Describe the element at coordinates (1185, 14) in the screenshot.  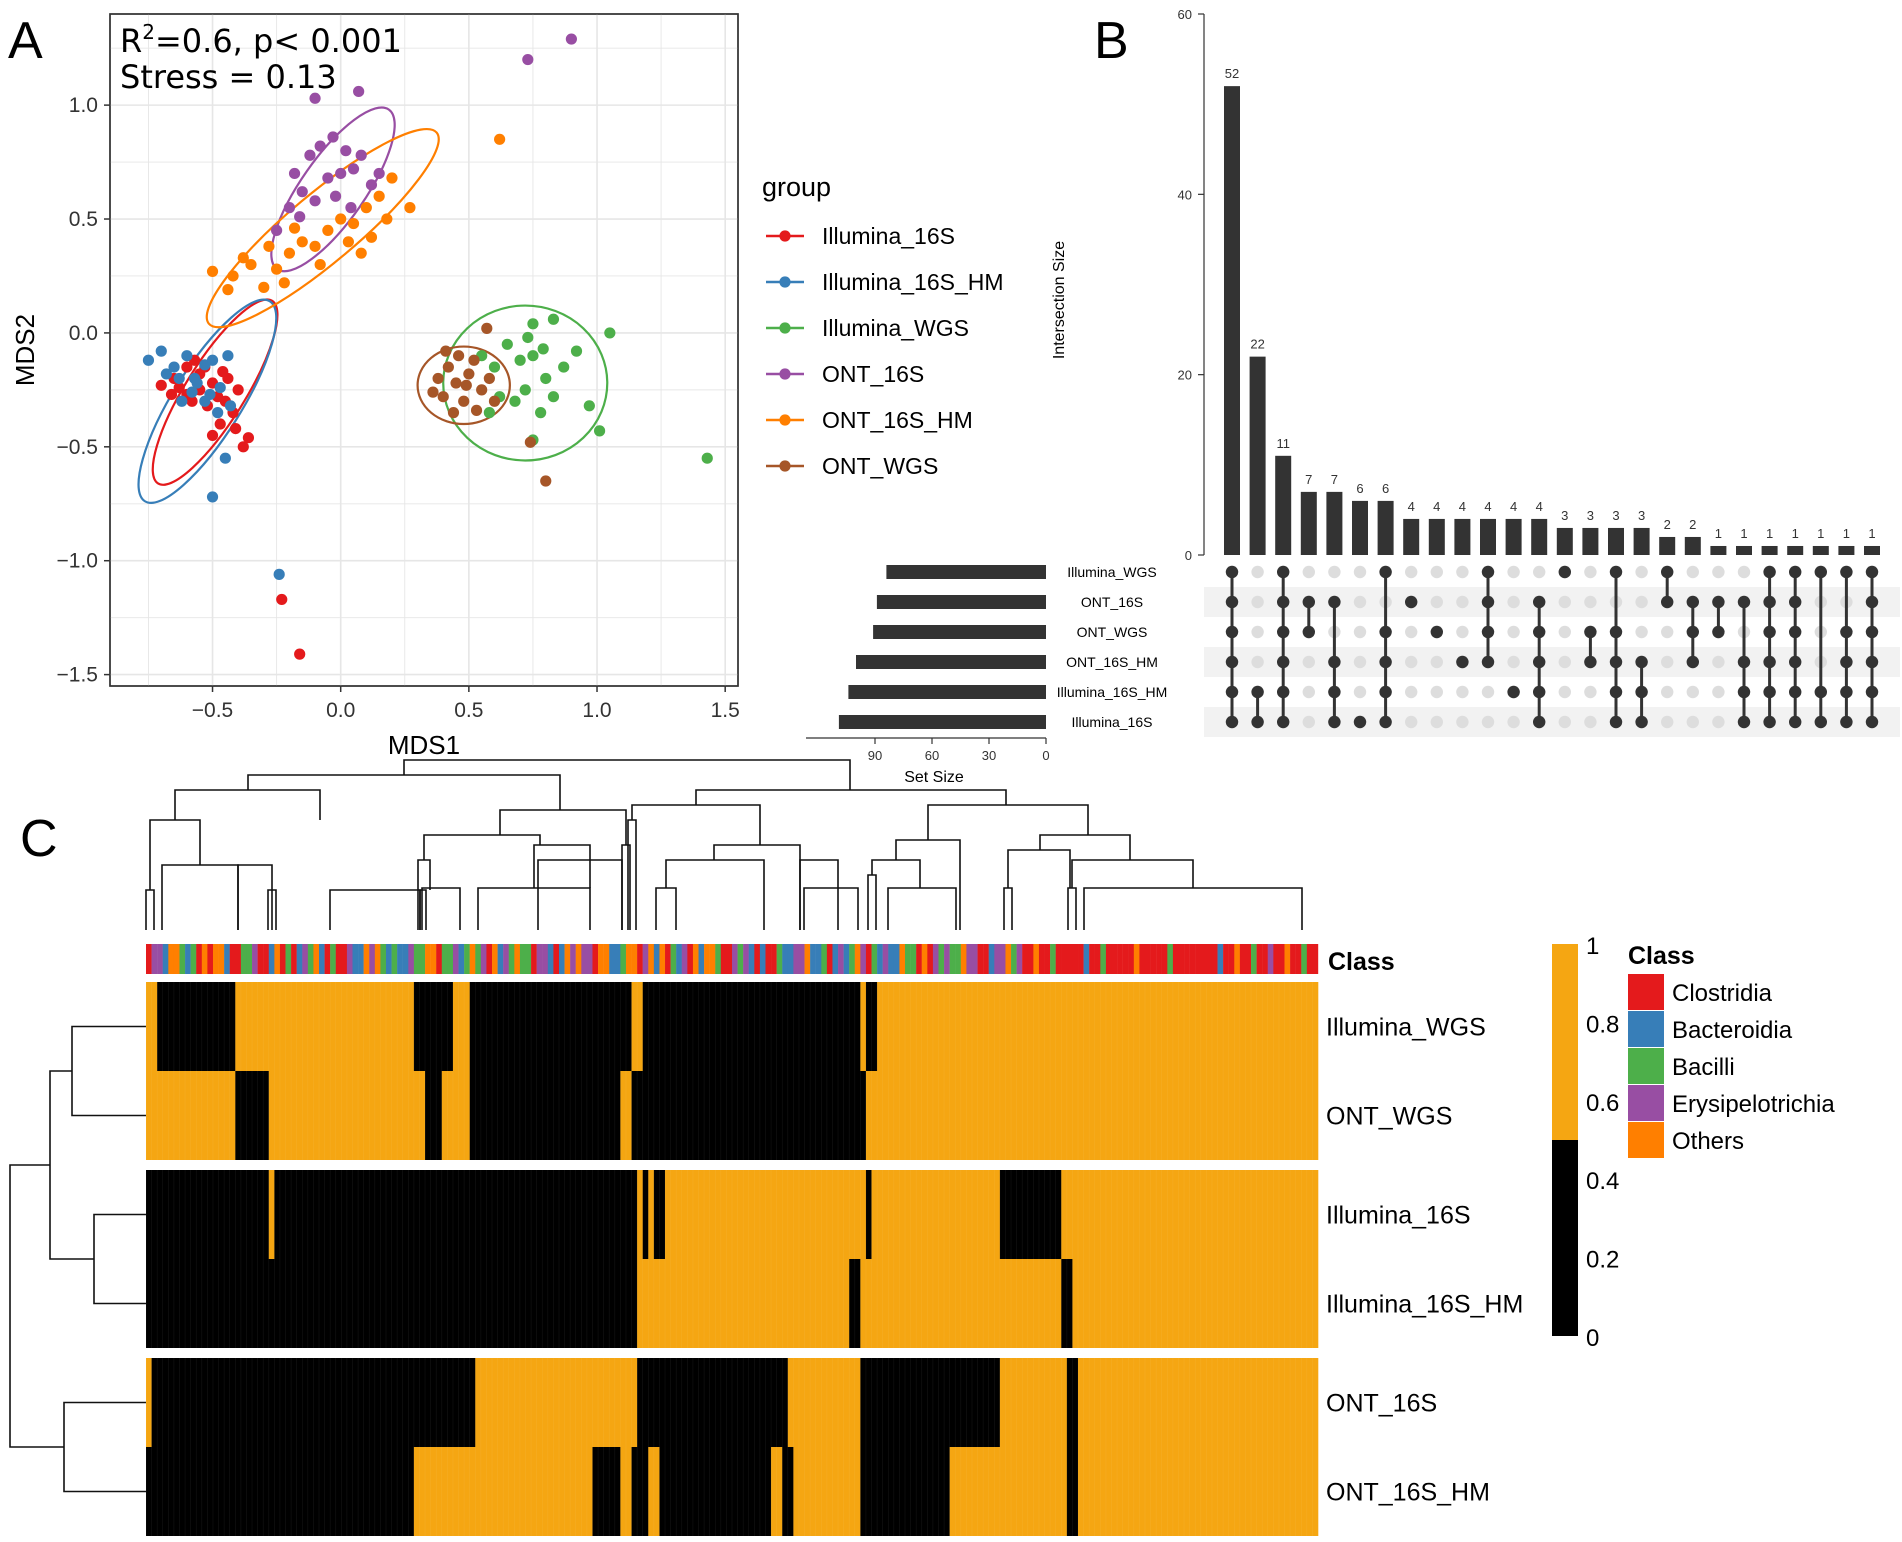
I see `upset-axis-tick-label: 60` at that location.